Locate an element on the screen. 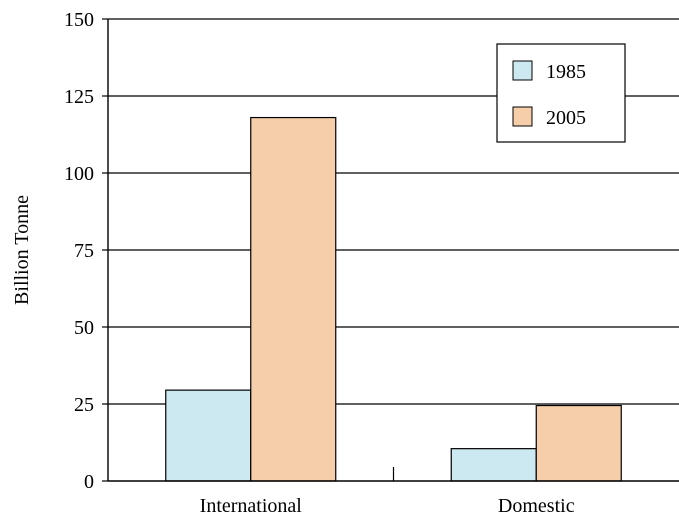  legend: 1985 2005 is located at coordinates (561, 93).